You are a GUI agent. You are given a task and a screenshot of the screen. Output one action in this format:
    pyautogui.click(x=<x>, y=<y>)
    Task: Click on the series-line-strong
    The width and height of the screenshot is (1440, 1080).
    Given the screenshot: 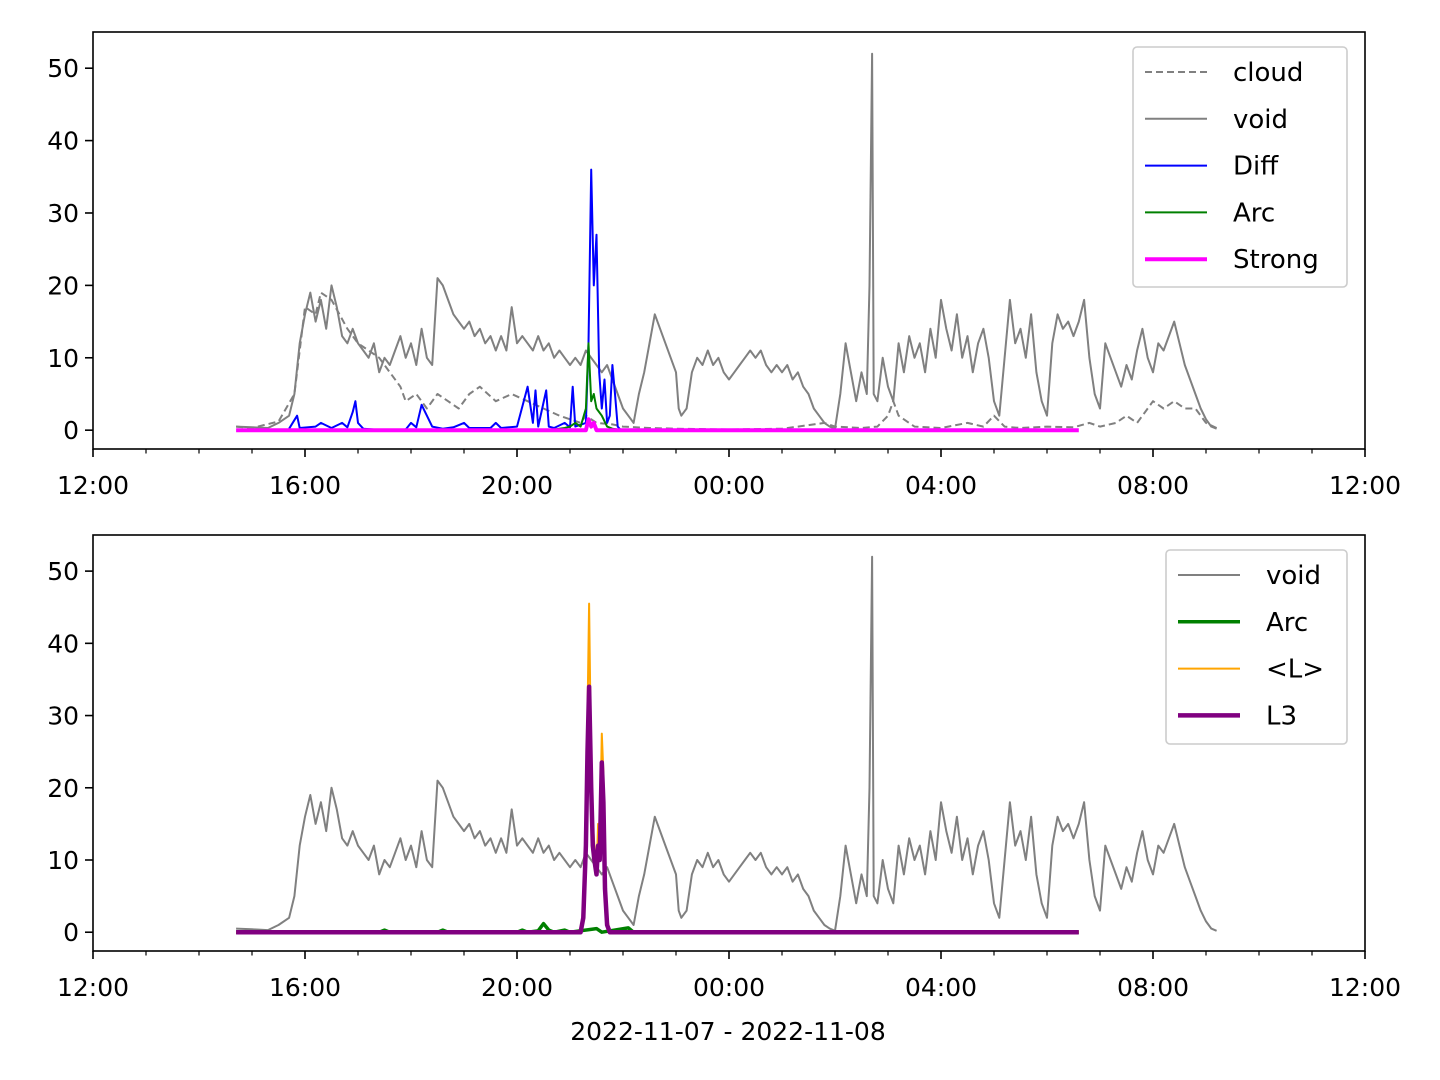 What is the action you would take?
    pyautogui.click(x=657, y=425)
    